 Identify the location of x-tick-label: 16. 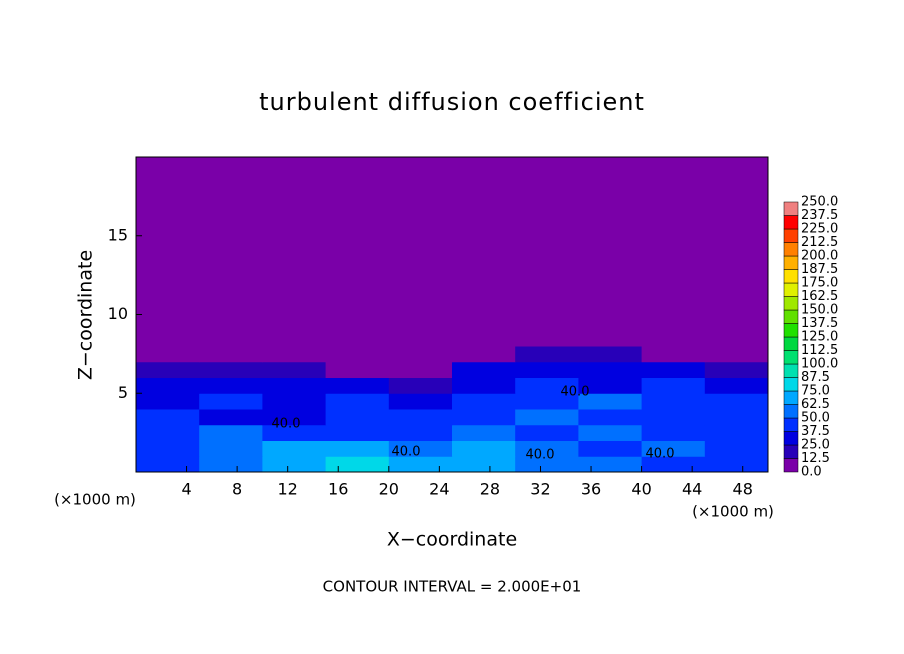
(338, 489).